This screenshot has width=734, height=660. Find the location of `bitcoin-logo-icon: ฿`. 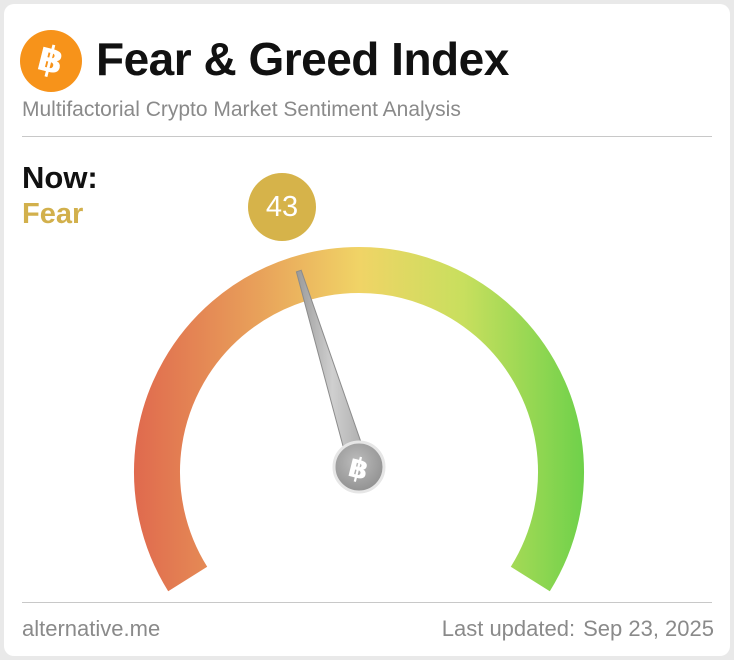

bitcoin-logo-icon: ฿ is located at coordinates (51, 61).